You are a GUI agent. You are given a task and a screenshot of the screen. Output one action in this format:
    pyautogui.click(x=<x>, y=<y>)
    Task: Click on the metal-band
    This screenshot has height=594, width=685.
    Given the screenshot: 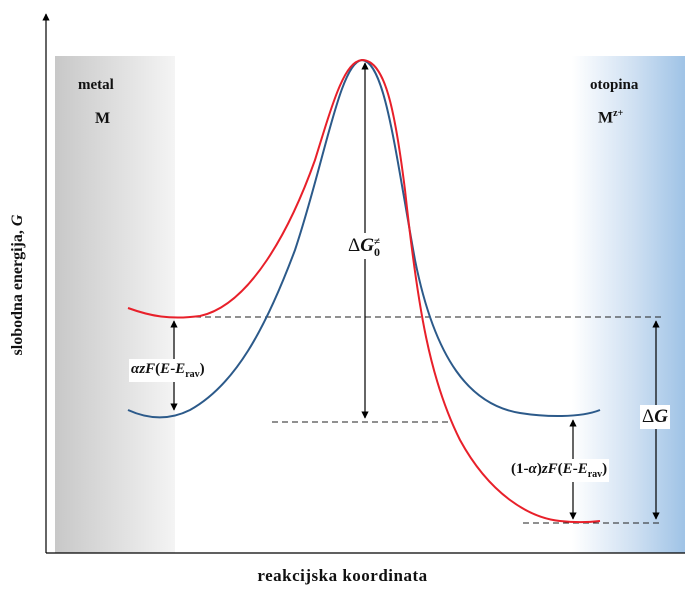 What is the action you would take?
    pyautogui.click(x=115, y=304)
    